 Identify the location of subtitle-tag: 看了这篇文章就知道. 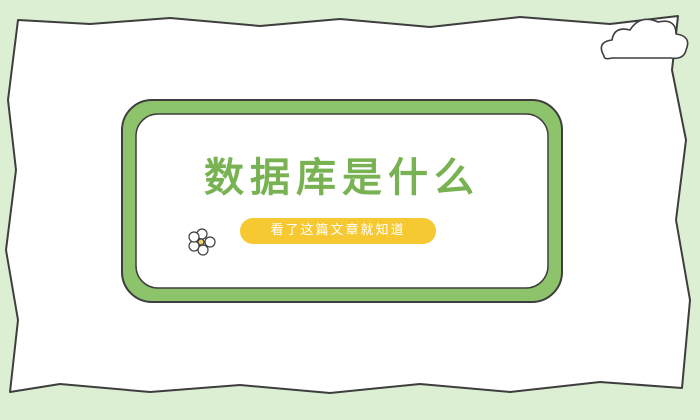
(338, 231).